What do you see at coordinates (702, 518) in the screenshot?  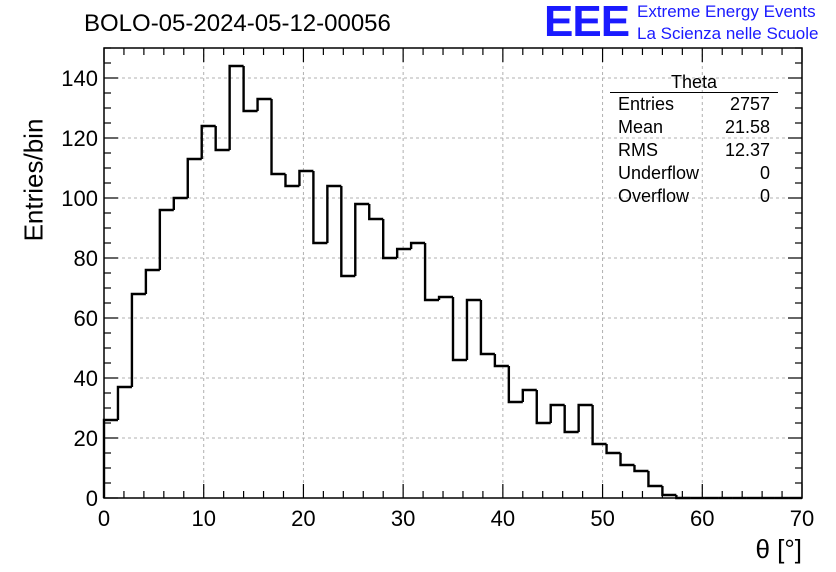 I see `x-tick-label: 60` at bounding box center [702, 518].